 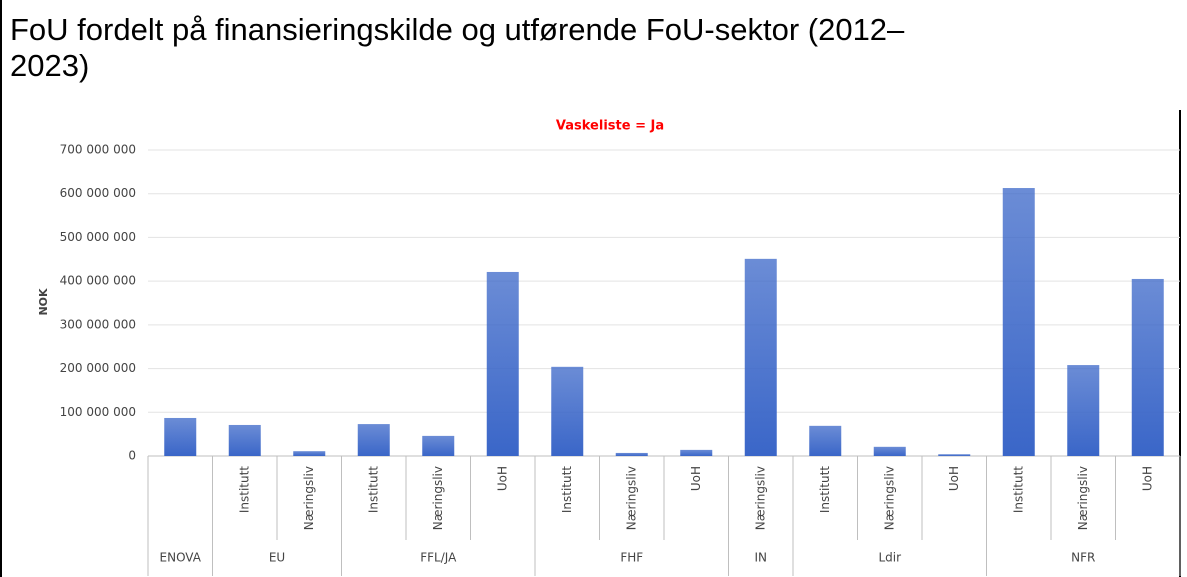 What do you see at coordinates (277, 558) in the screenshot?
I see `group-label: EU` at bounding box center [277, 558].